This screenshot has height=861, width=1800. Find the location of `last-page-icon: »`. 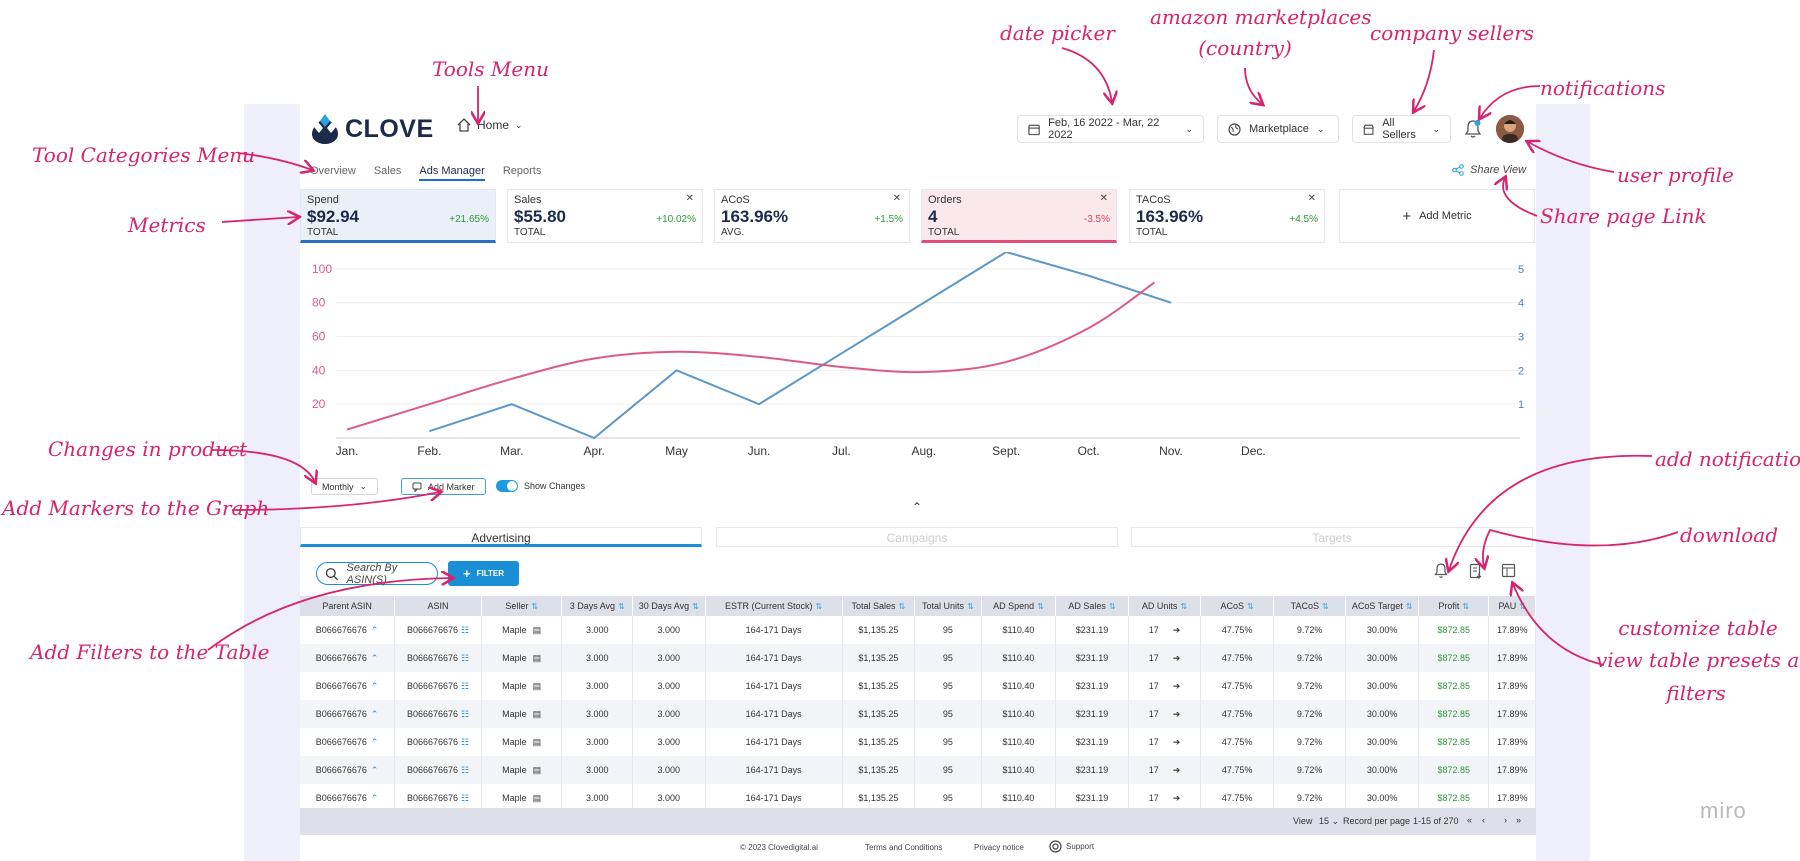

last-page-icon: » is located at coordinates (1519, 820).